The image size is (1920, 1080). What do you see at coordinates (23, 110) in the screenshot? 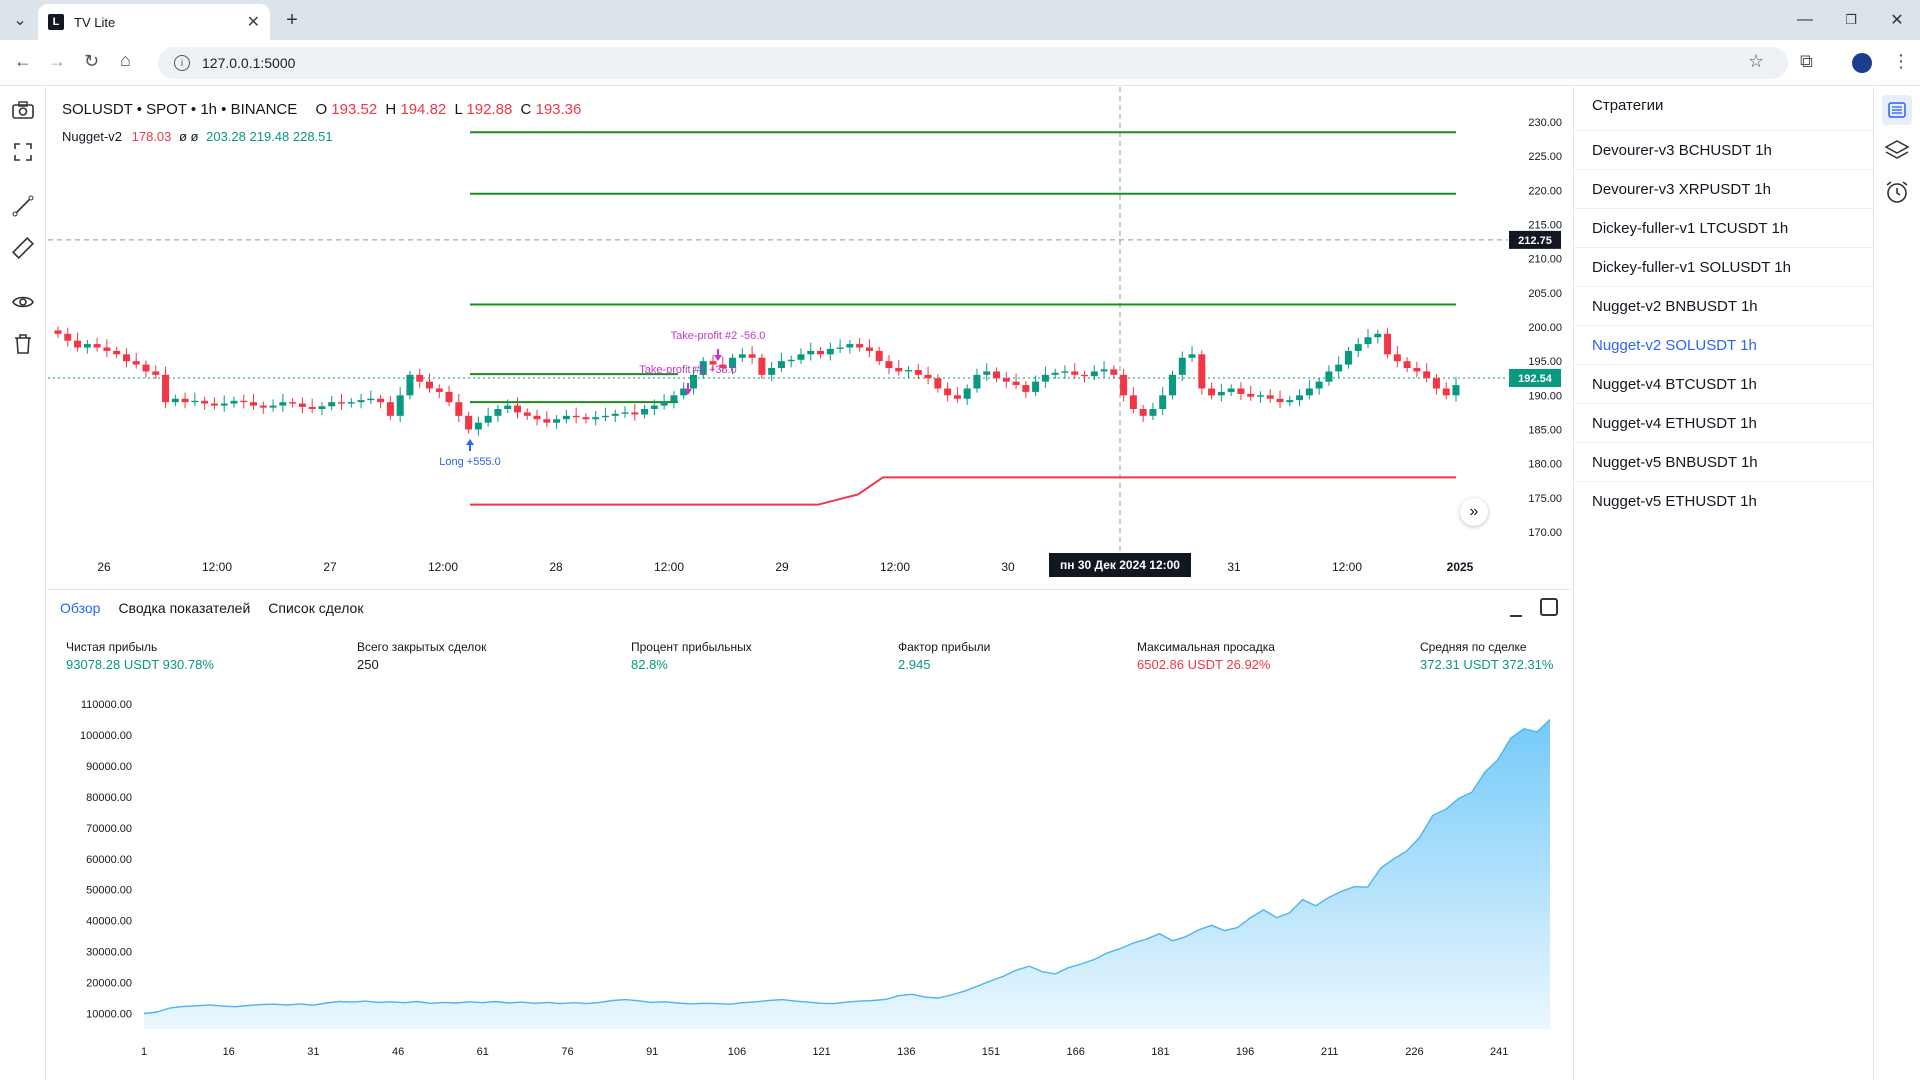
I see `camera-icon` at bounding box center [23, 110].